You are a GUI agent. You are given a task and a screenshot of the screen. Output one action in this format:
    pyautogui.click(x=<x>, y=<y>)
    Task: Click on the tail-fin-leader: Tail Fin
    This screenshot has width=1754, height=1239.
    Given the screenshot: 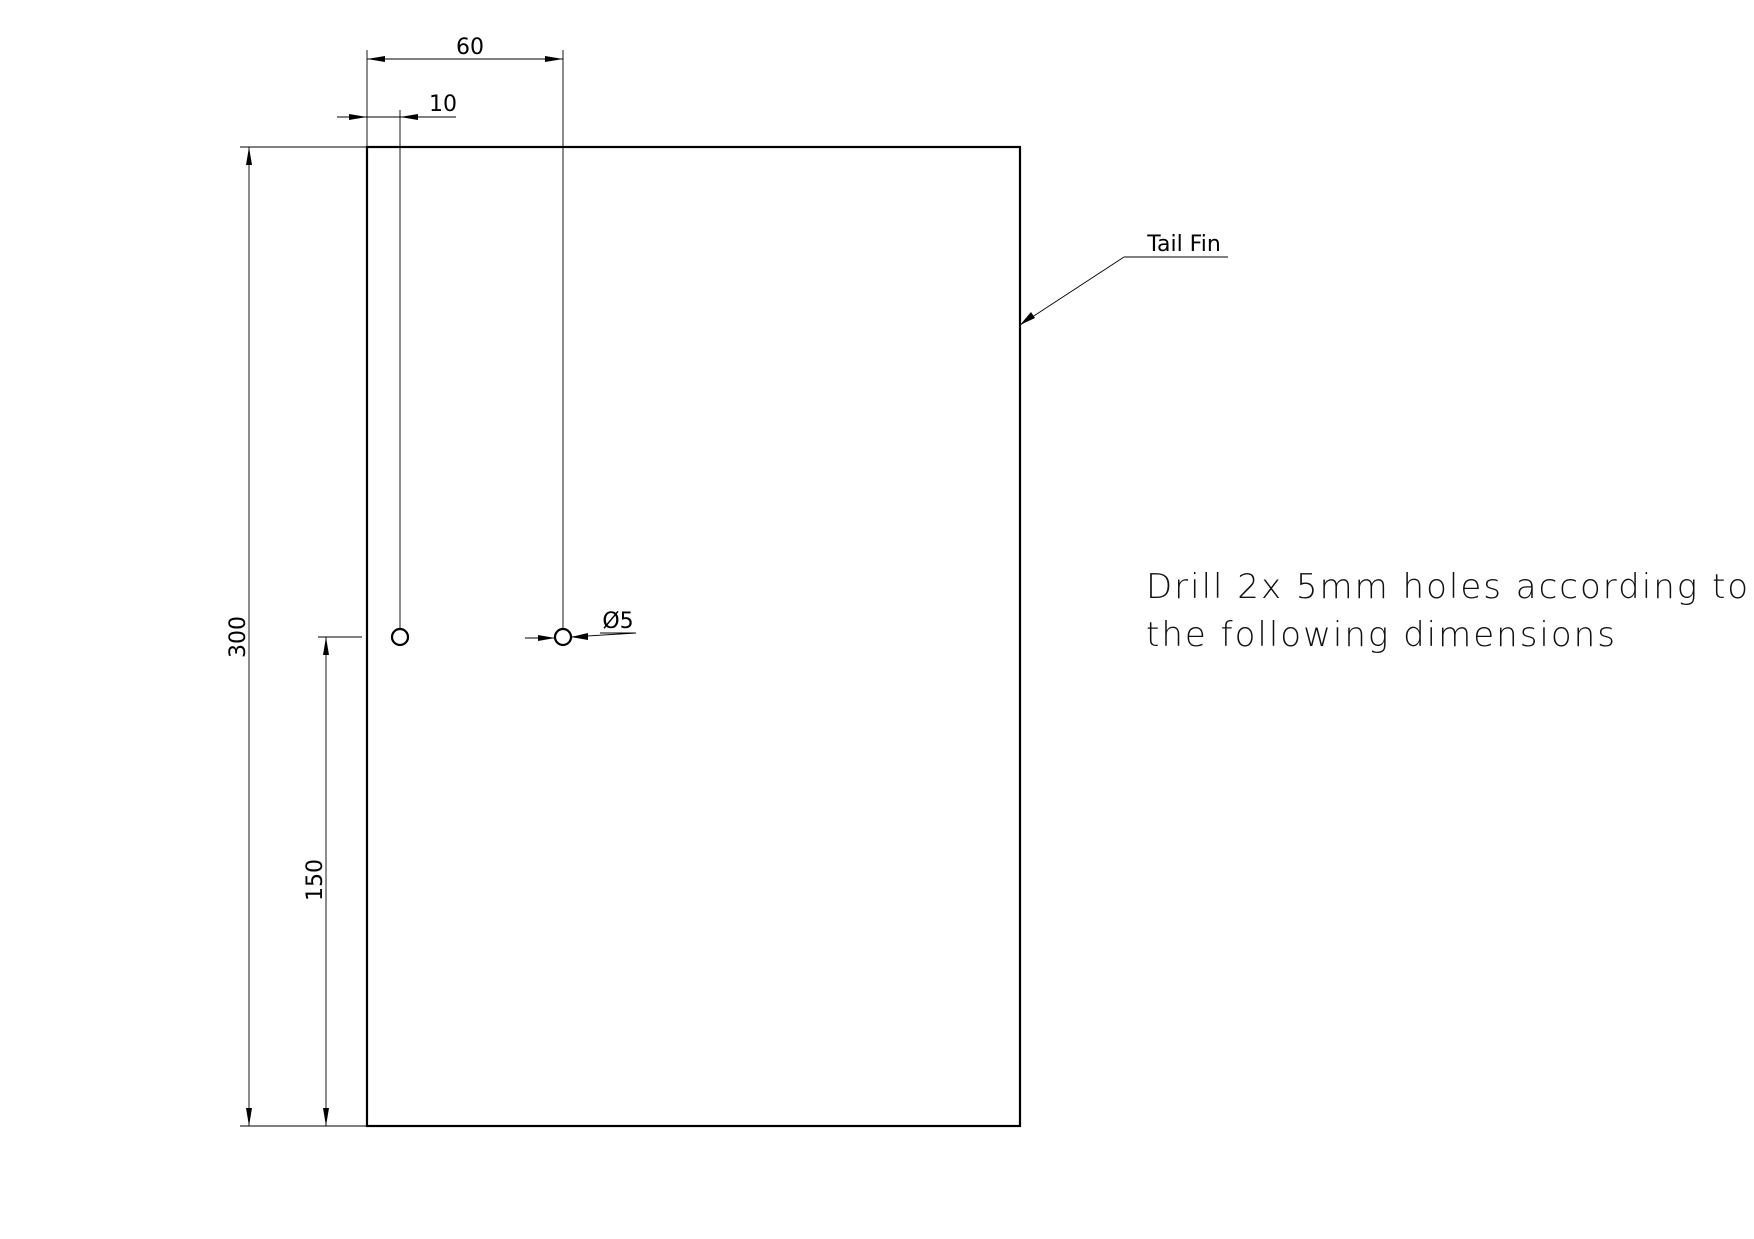 What is the action you would take?
    pyautogui.click(x=1123, y=279)
    